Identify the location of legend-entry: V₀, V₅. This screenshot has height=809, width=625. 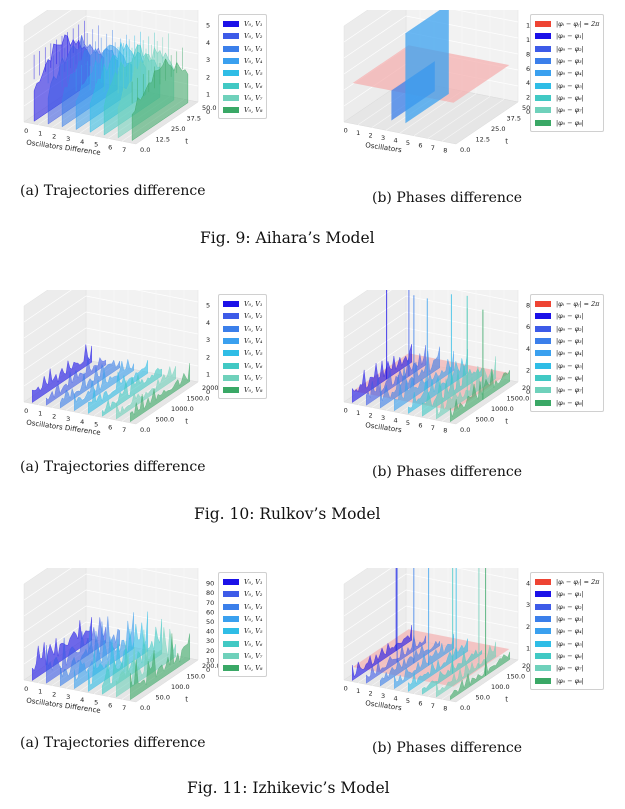
(242, 631).